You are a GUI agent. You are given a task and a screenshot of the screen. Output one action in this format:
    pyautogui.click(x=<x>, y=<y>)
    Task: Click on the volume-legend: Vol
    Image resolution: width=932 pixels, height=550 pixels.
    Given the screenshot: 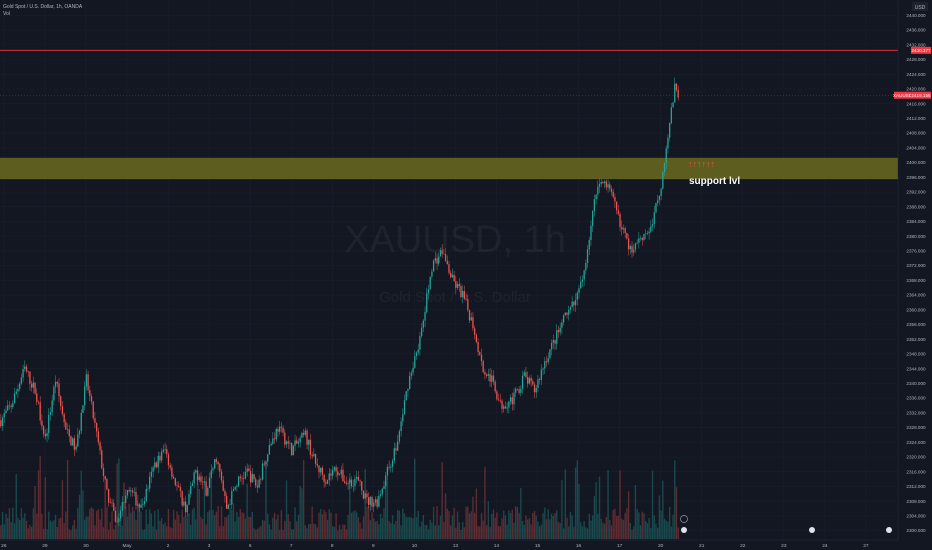 What is the action you would take?
    pyautogui.click(x=6, y=14)
    